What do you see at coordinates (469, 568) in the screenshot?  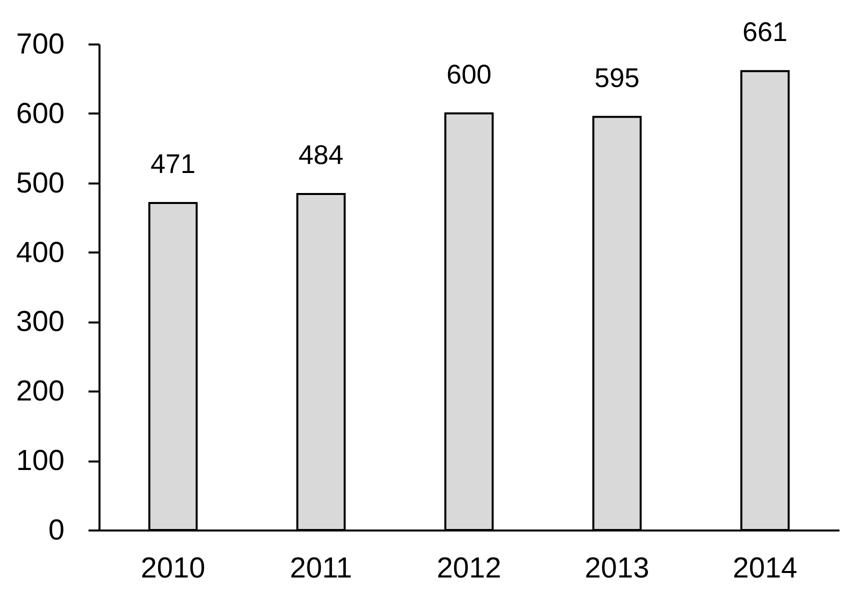 I see `x-tick-label: 2012` at bounding box center [469, 568].